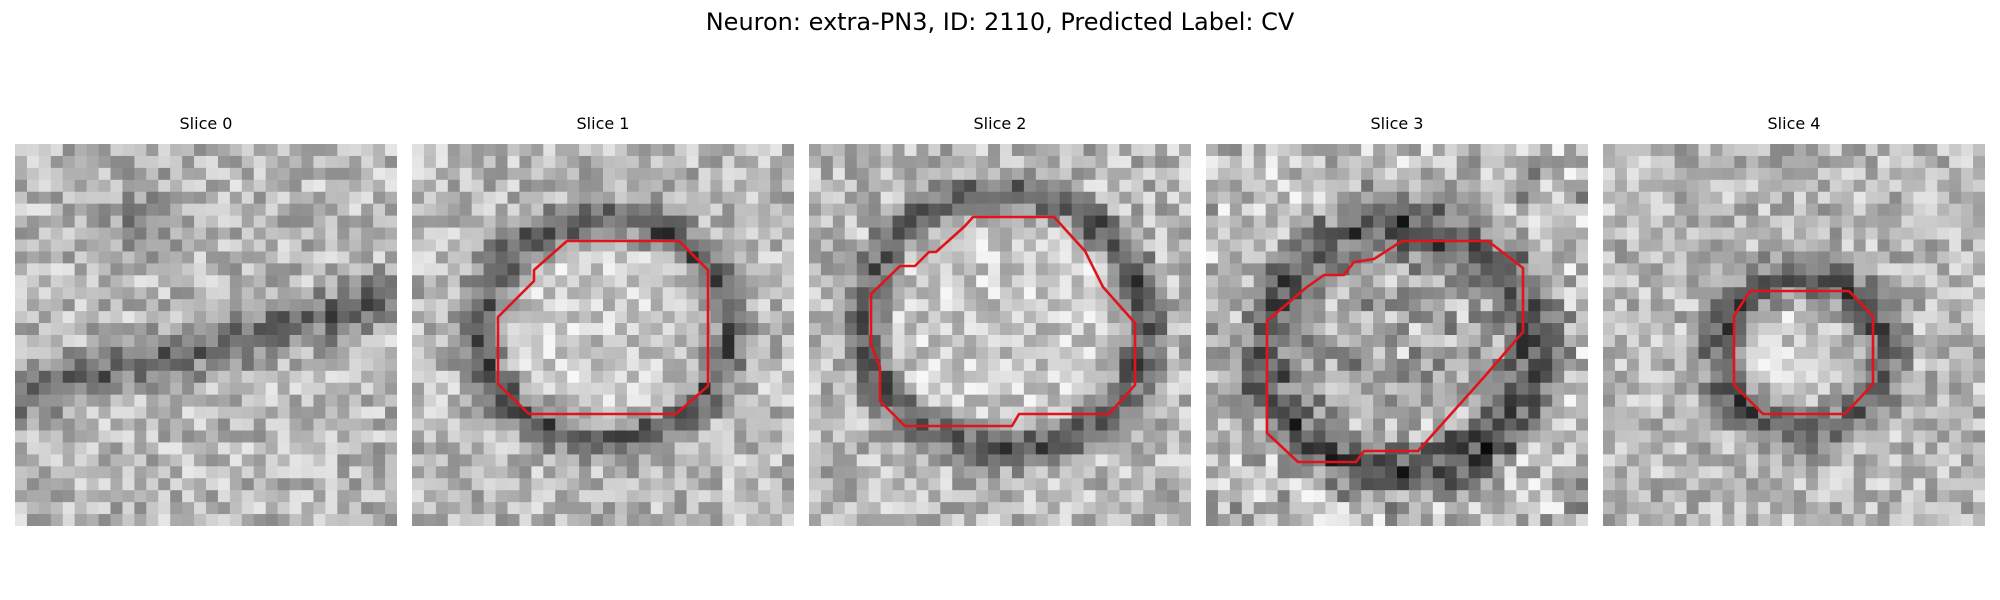  I want to click on slice-panel-2: Slice 2, so click(1000, 320).